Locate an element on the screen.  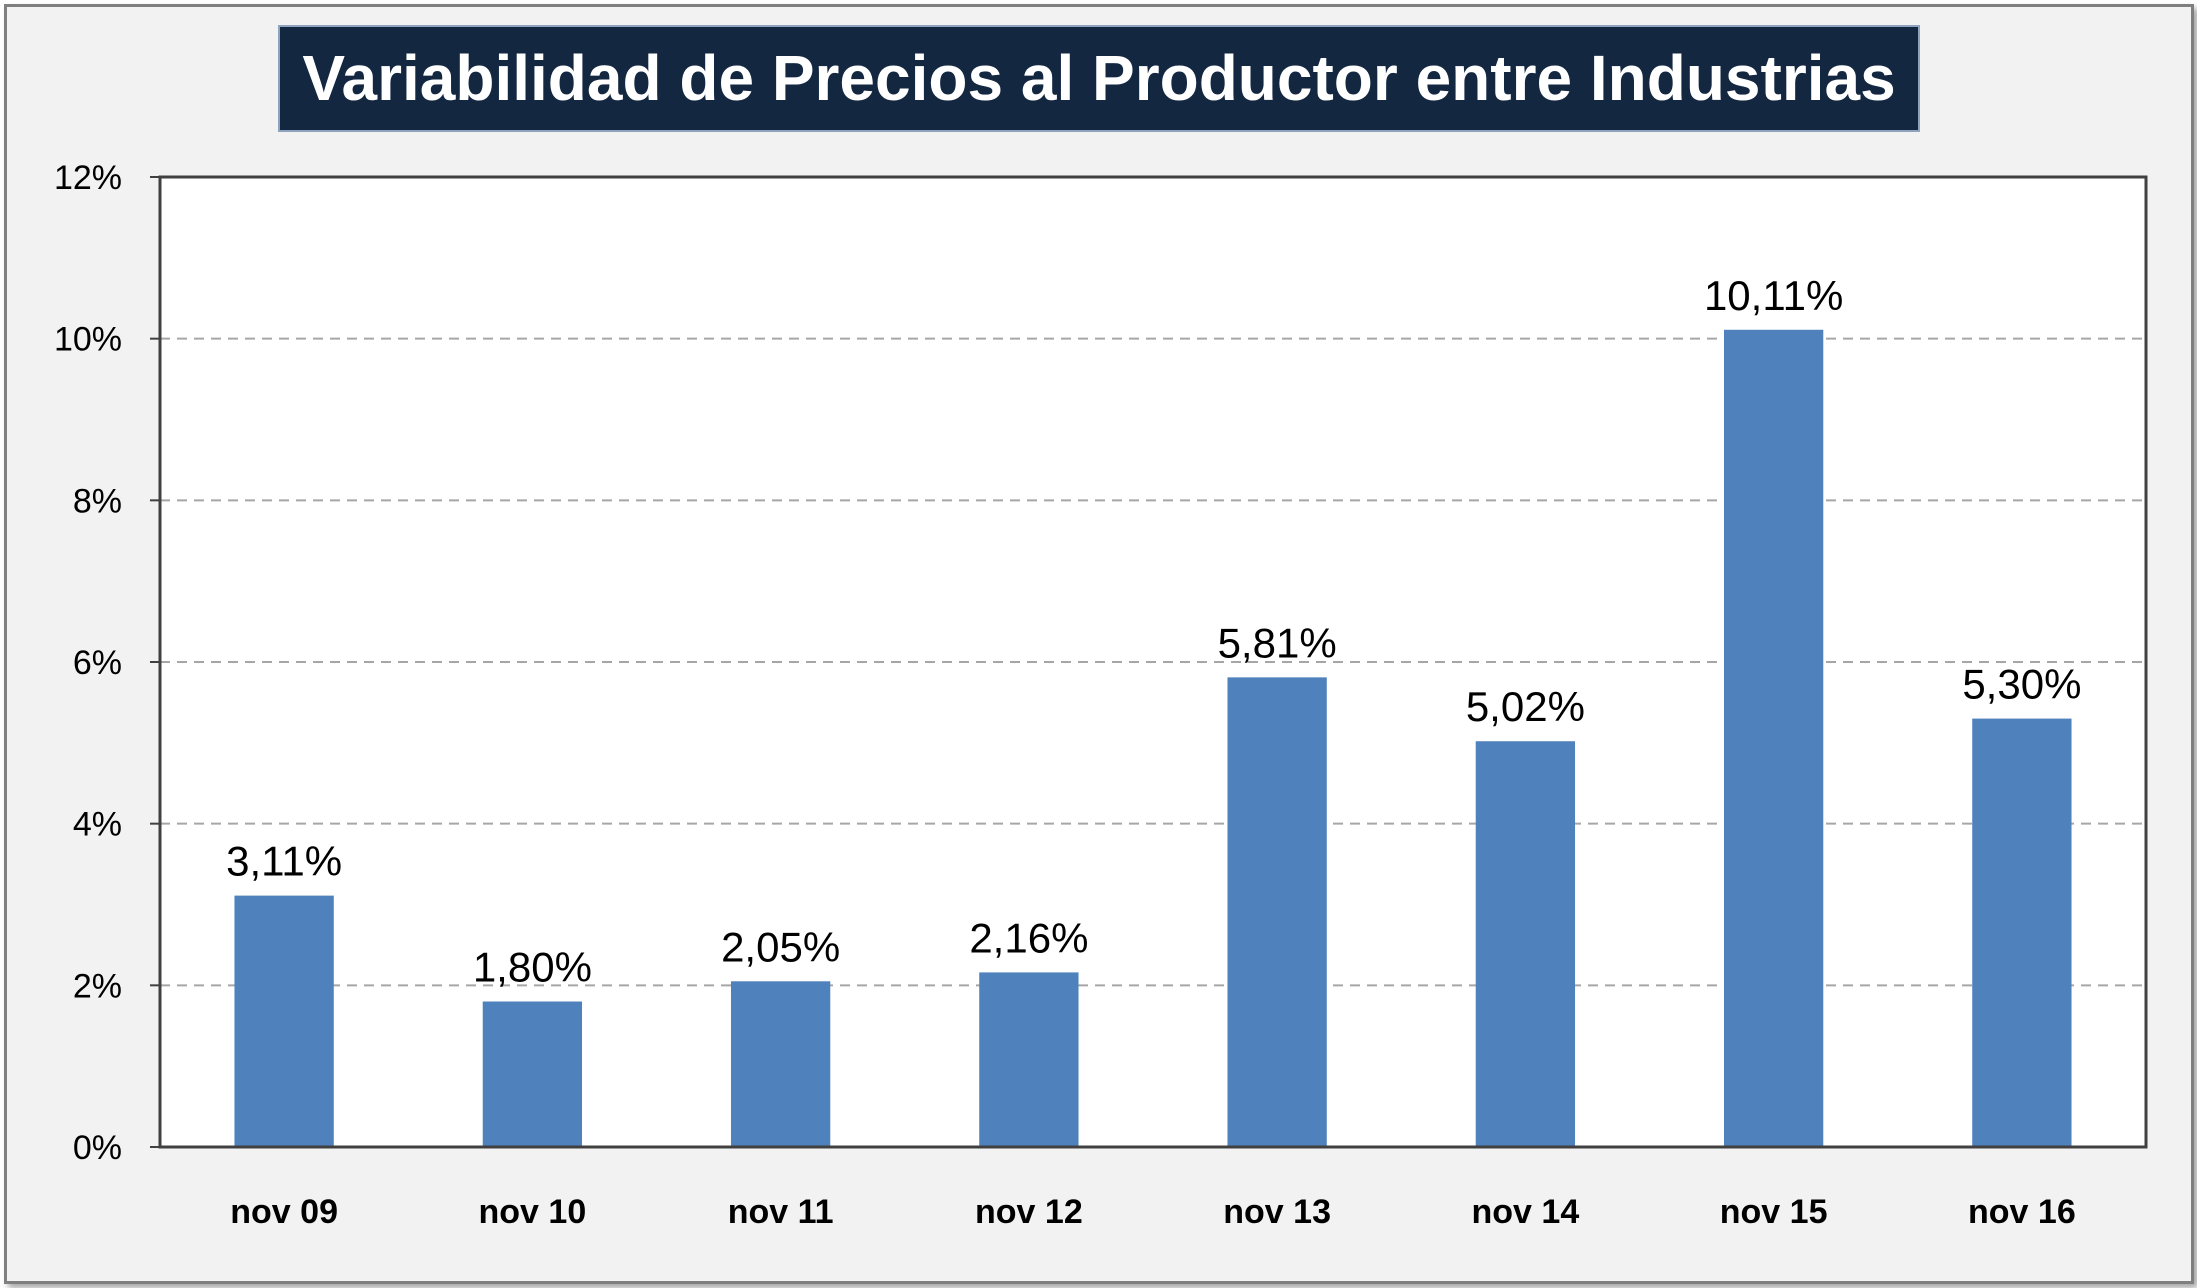
y-tick-label: 0% is located at coordinates (97, 1148).